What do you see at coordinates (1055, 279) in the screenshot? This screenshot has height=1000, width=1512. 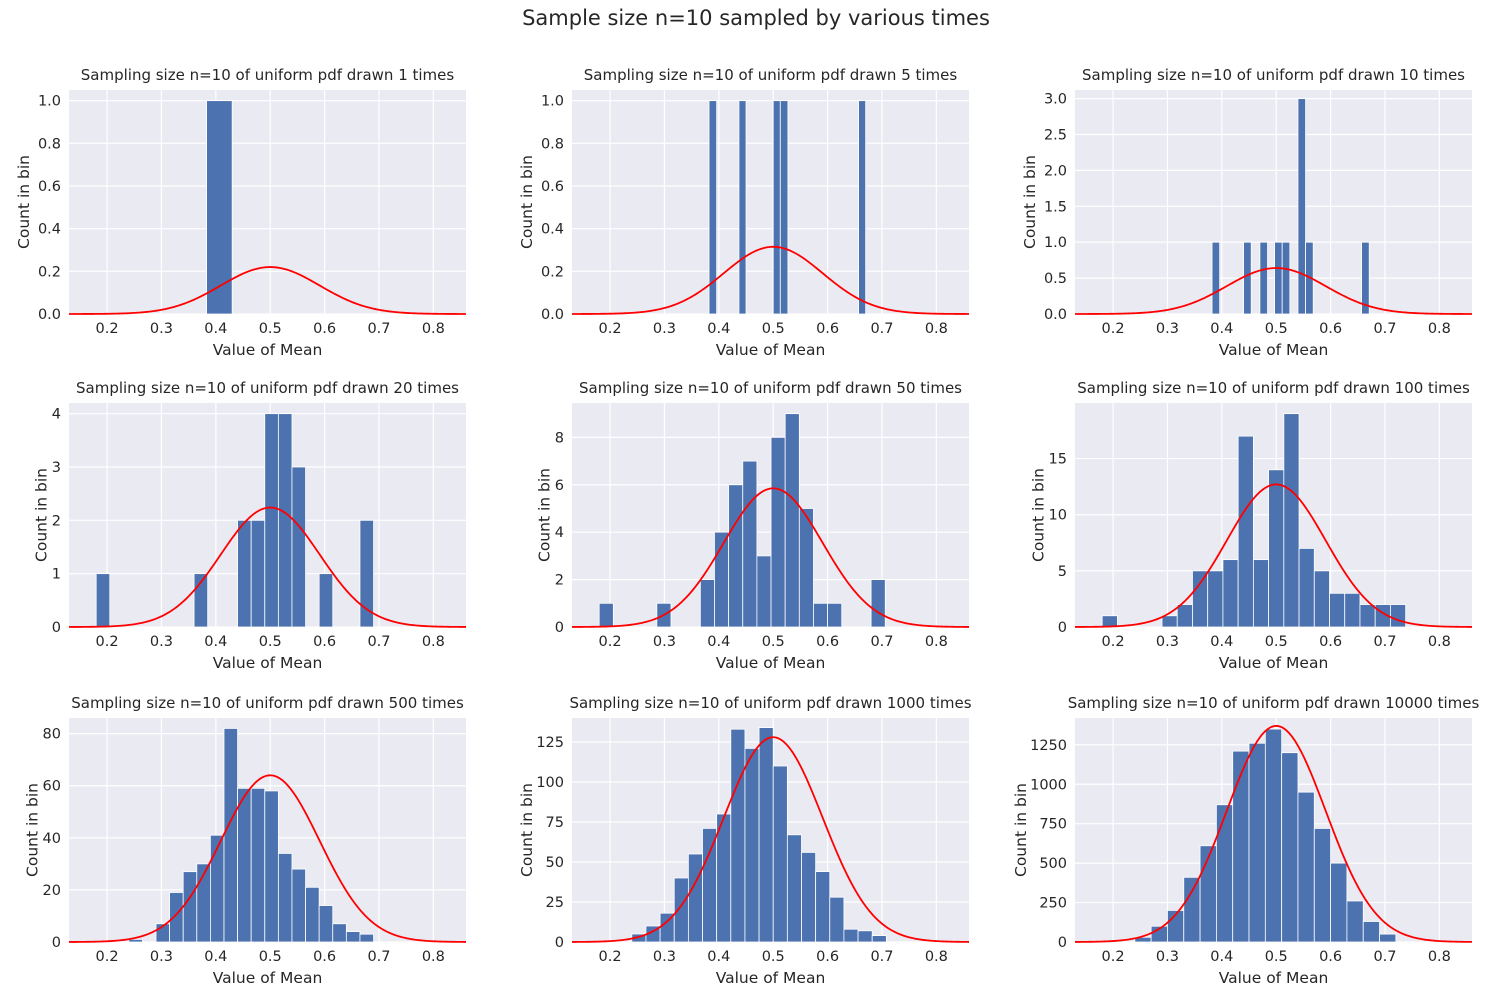 I see `y-tick-label: 0.5` at bounding box center [1055, 279].